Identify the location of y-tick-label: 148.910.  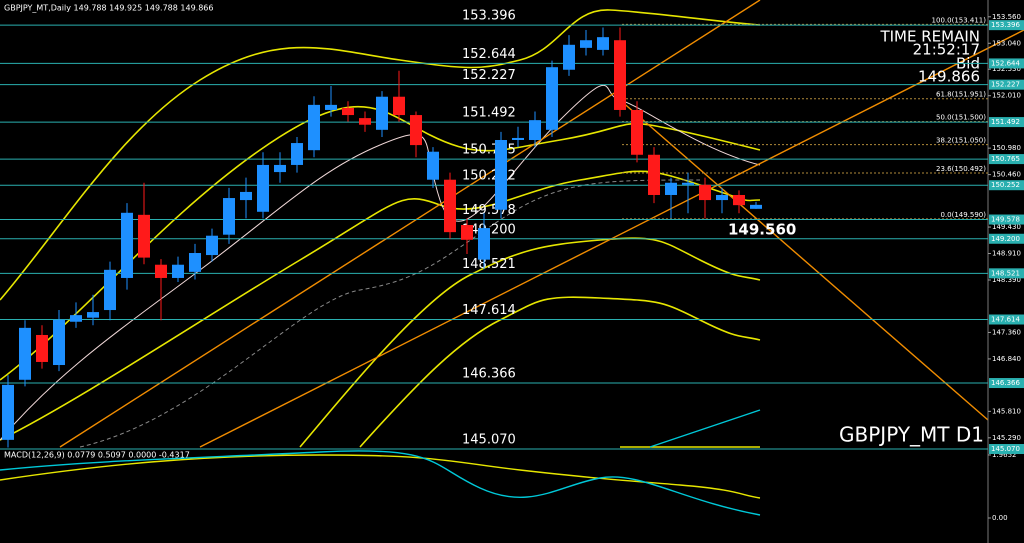
(1006, 254).